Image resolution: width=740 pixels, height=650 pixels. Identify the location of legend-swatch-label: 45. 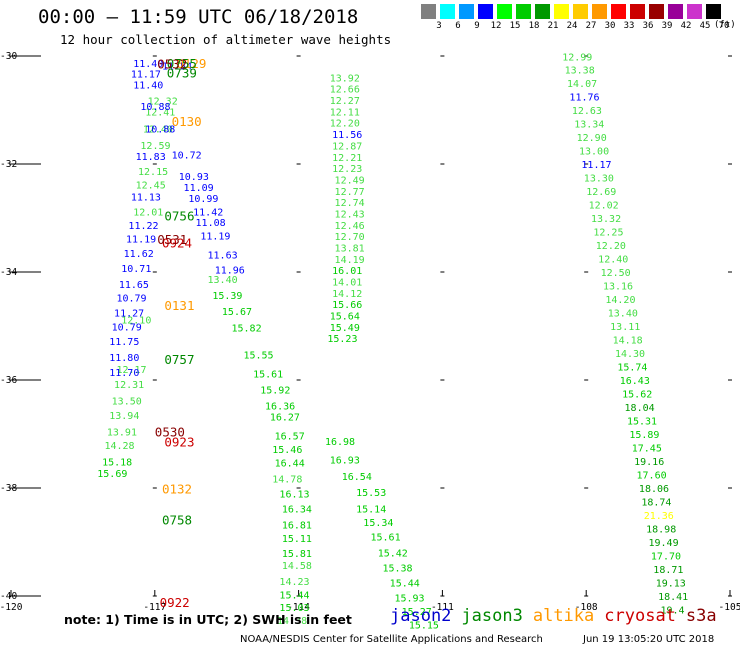
(705, 26).